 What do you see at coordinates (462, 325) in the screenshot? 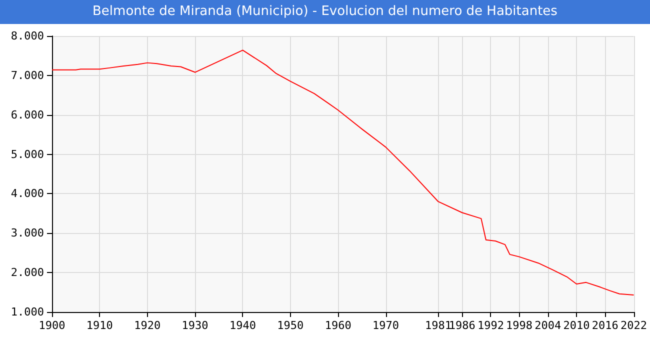
I see `x-tick-label: 1986` at bounding box center [462, 325].